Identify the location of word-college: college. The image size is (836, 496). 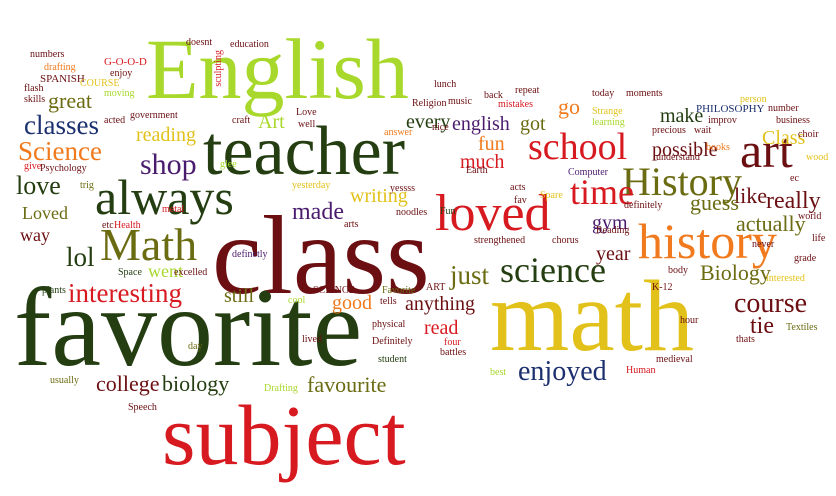
(128, 383).